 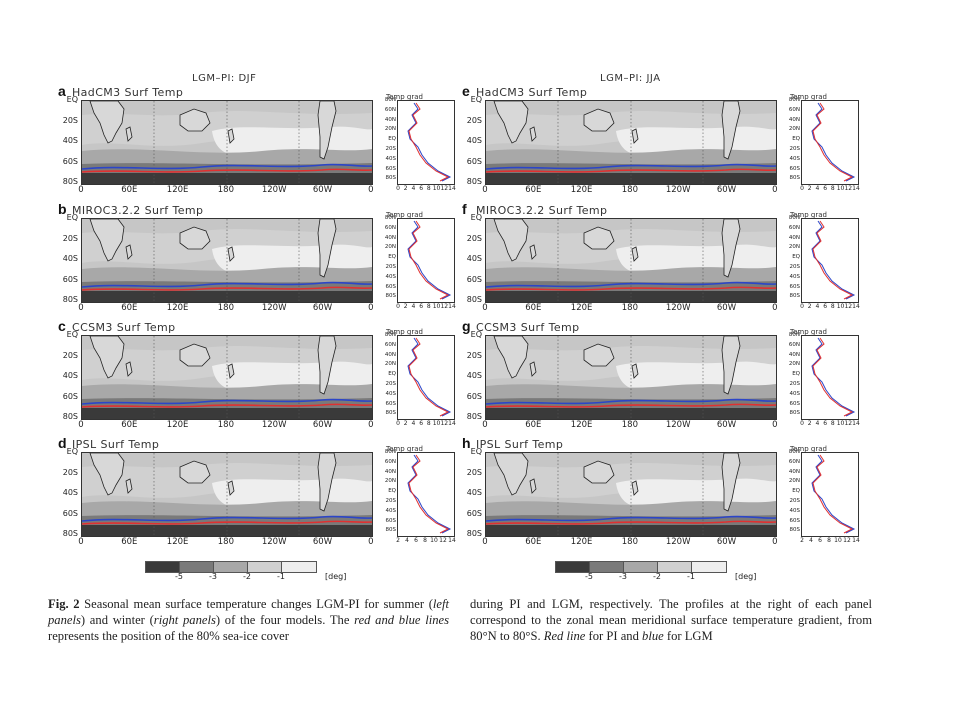 I want to click on map-lat-label: EQ, so click(x=72, y=217).